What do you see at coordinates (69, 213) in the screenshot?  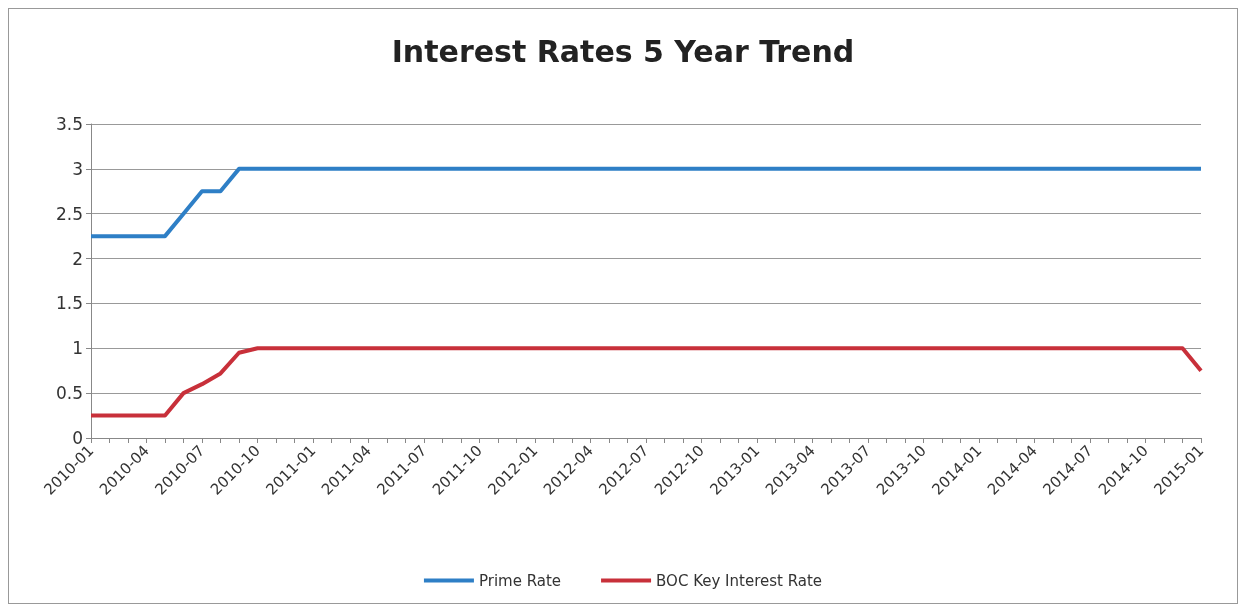 I see `y-tick-label: 2.5` at bounding box center [69, 213].